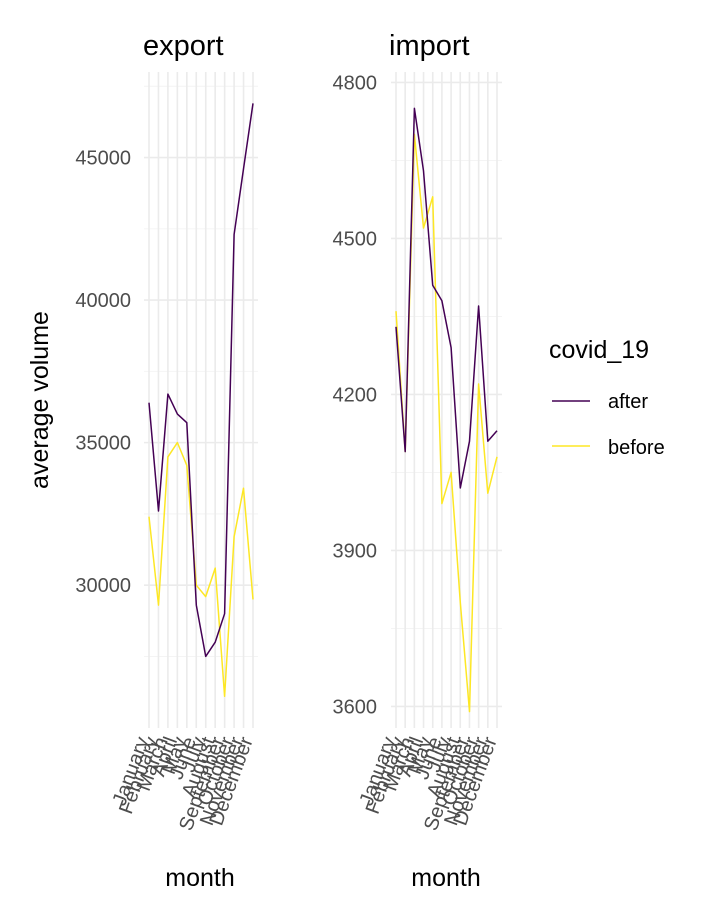  I want to click on y-tick-label: 40000, so click(103, 301).